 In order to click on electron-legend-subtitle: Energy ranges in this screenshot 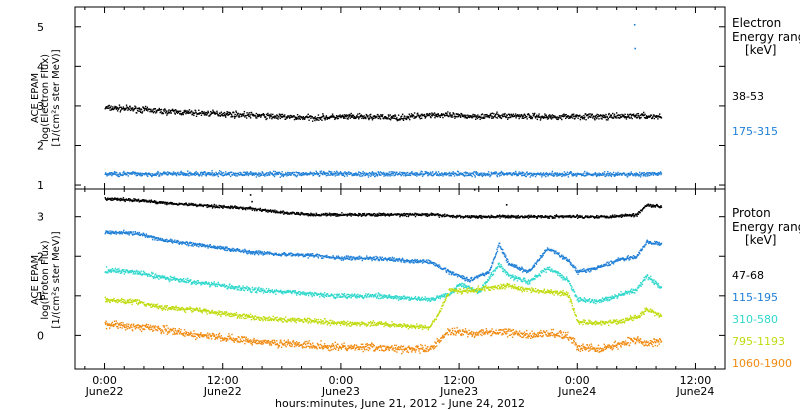, I will do `click(766, 37)`.